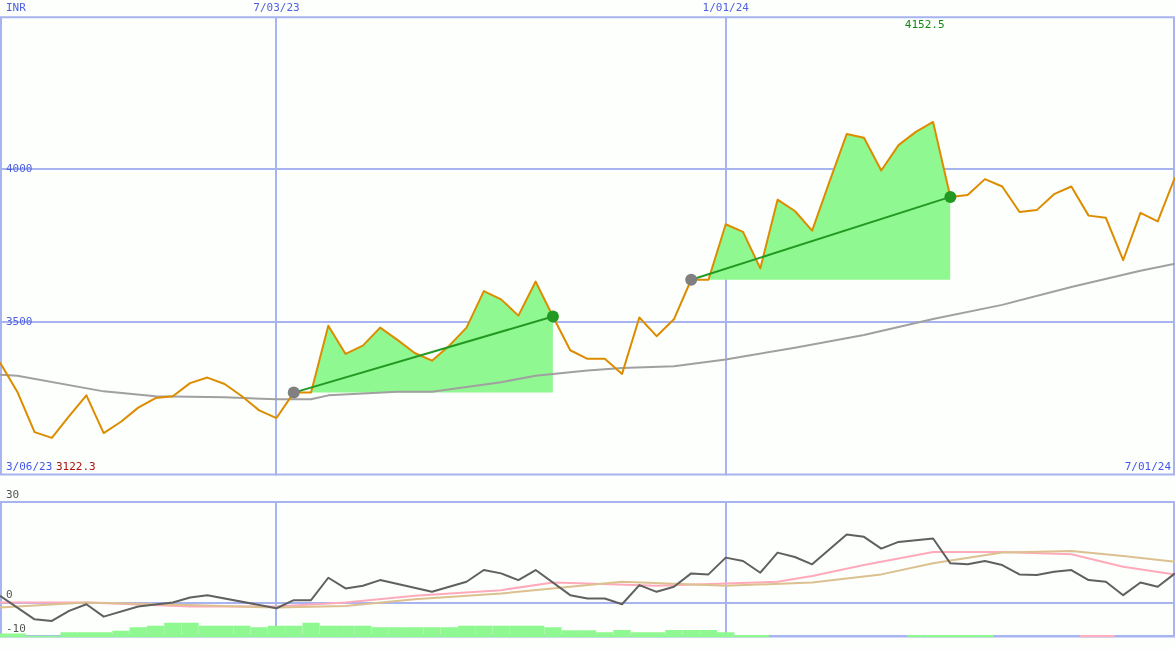 The height and width of the screenshot is (650, 1175). What do you see at coordinates (726, 8) in the screenshot?
I see `x-tick-label: 1/01/24` at bounding box center [726, 8].